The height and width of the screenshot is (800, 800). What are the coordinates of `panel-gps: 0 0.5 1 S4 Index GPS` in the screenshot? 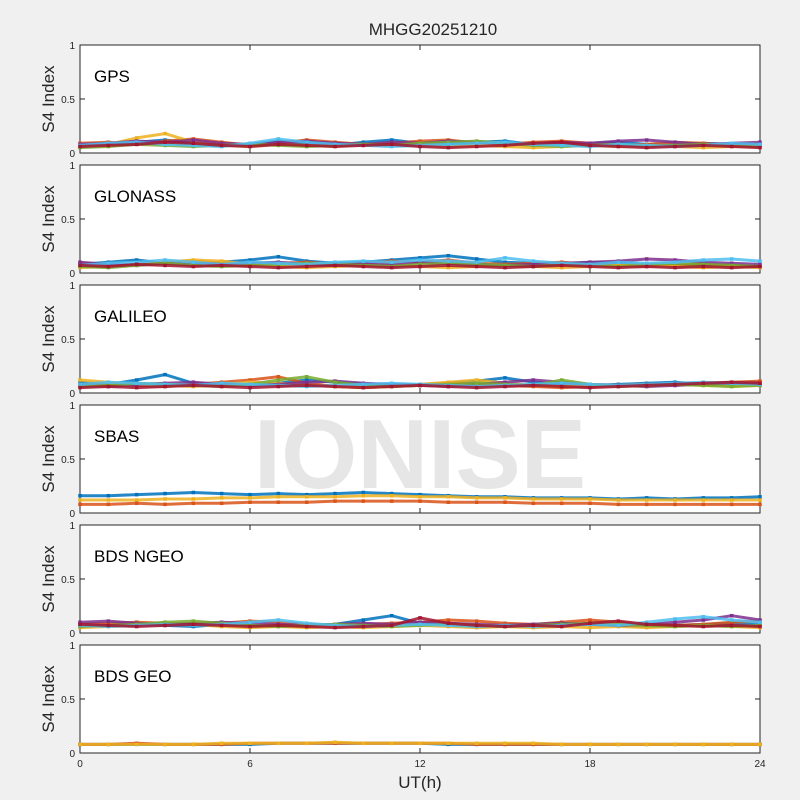 It's located at (400, 100).